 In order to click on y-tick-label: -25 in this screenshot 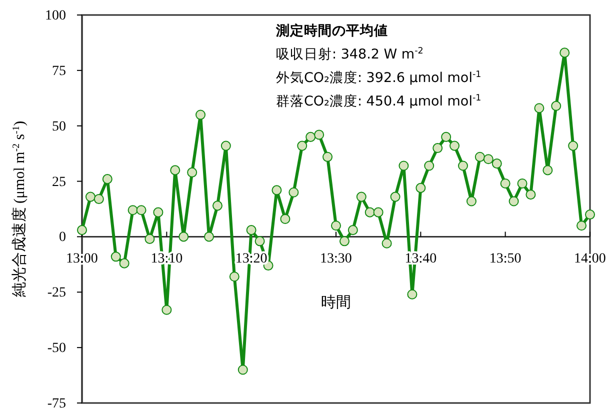, I will do `click(56, 293)`.